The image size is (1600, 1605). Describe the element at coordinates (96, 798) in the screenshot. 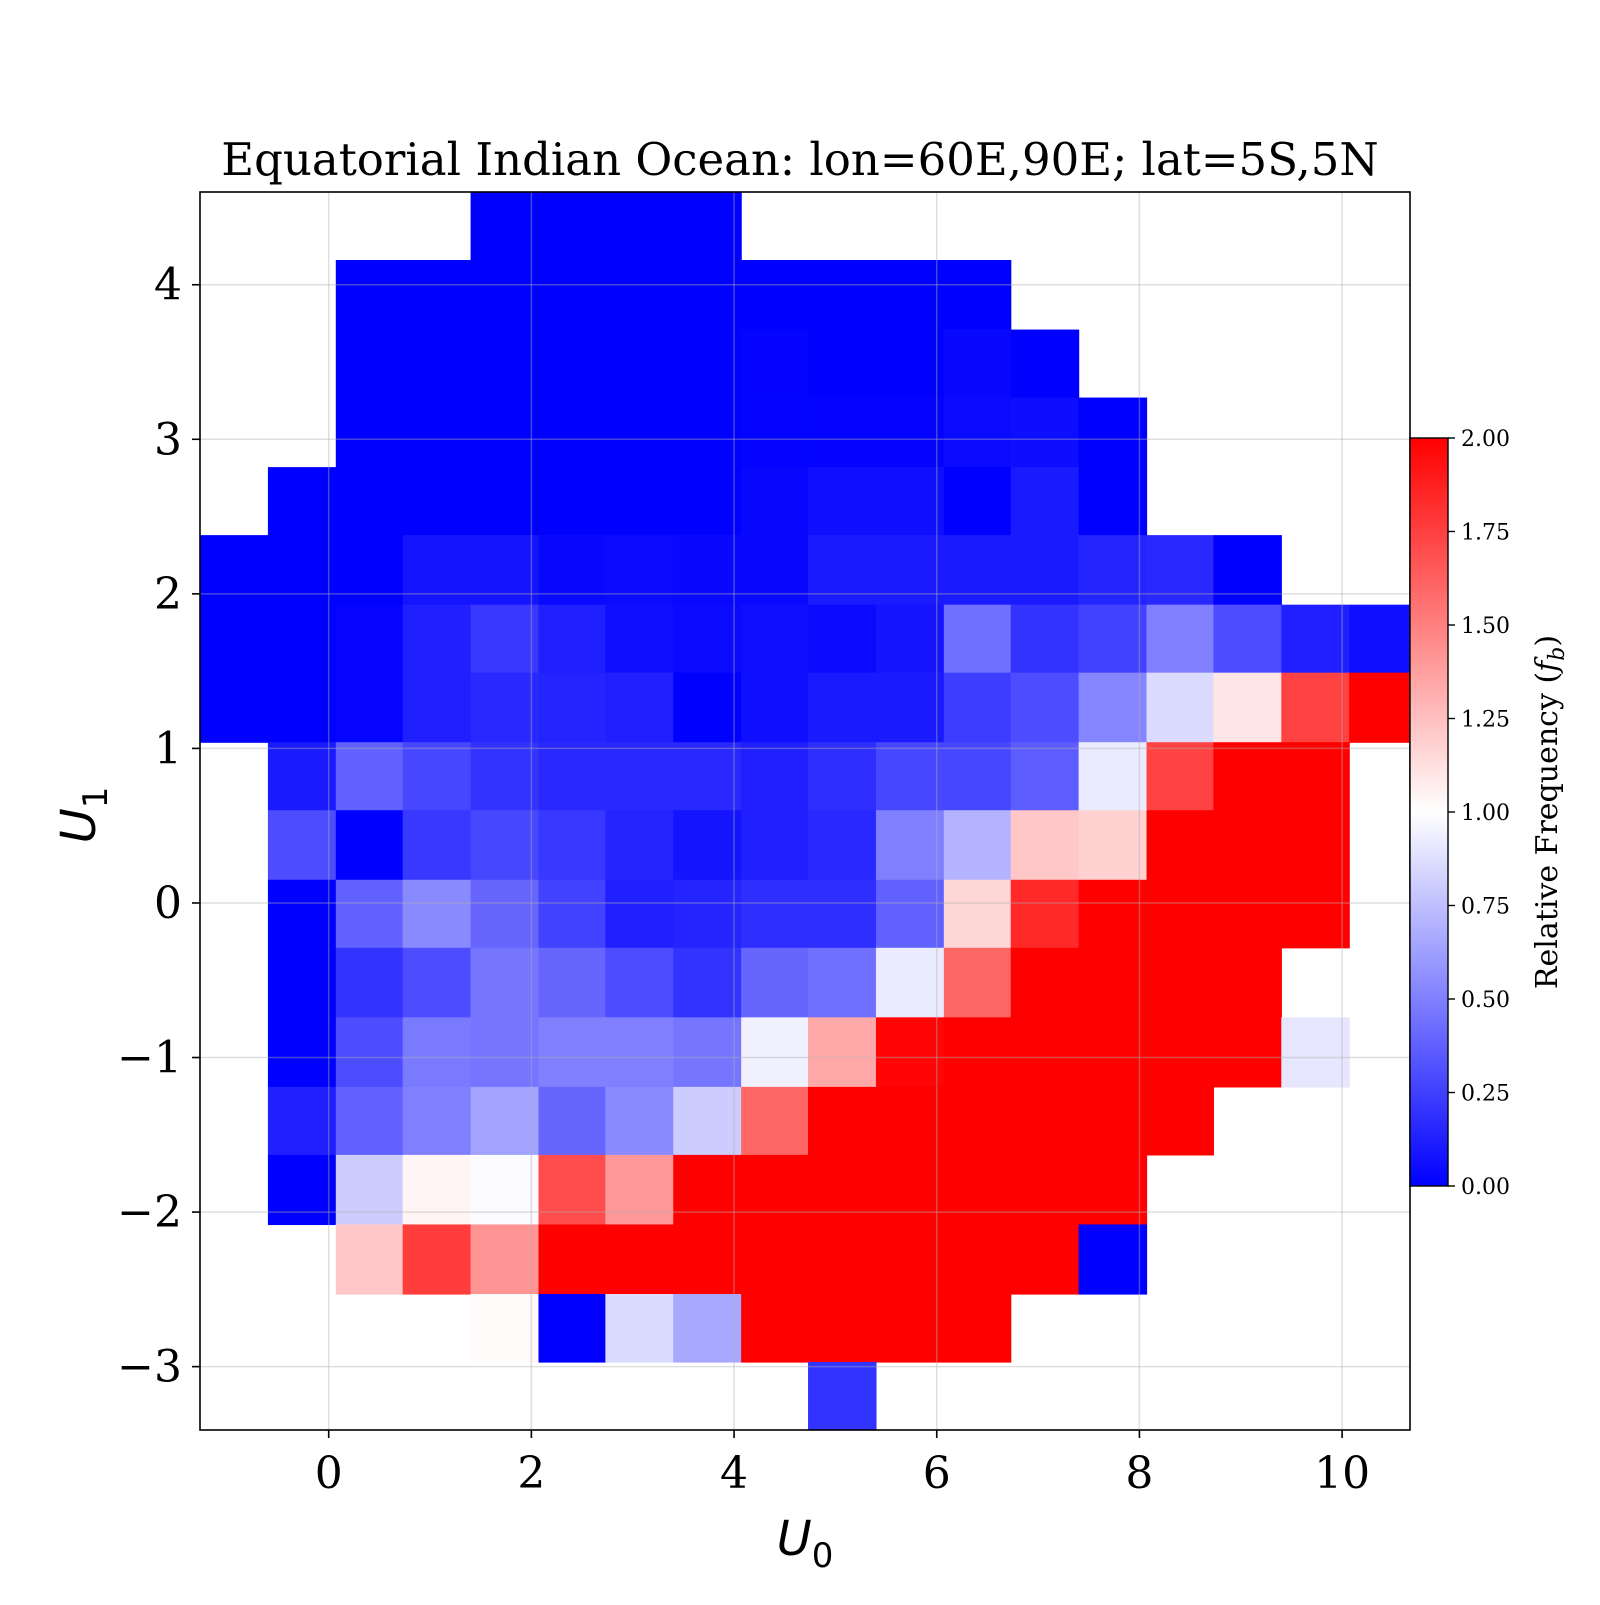

I see `y-axis-label-sub: 1` at that location.